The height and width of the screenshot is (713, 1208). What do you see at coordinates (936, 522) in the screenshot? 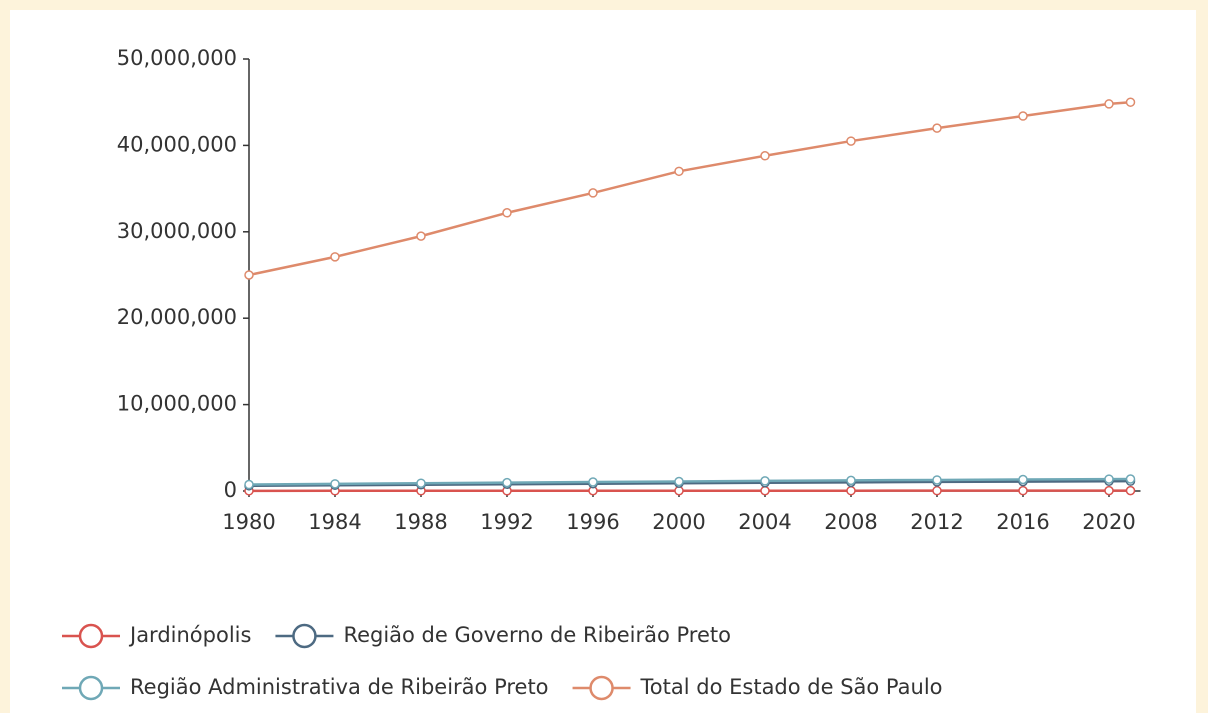
I see `x-tick-label: 2012` at bounding box center [936, 522].